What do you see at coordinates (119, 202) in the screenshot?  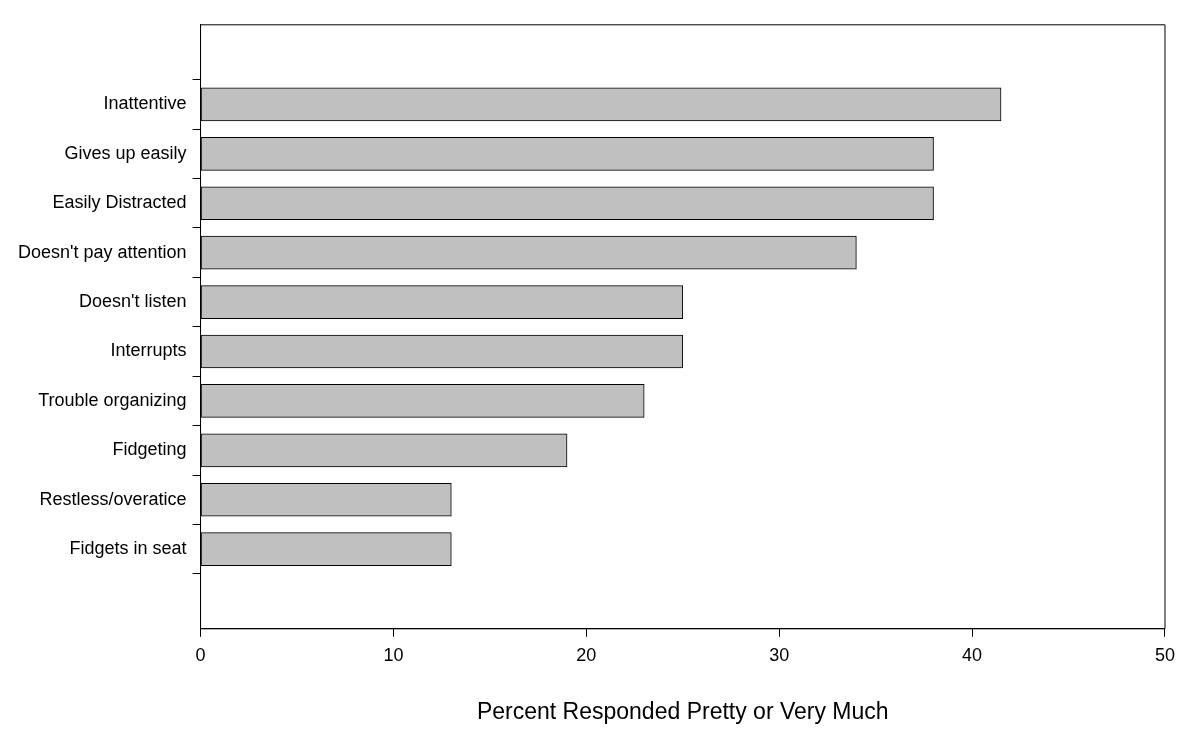 I see `y-tick-label: Easily Distracted` at bounding box center [119, 202].